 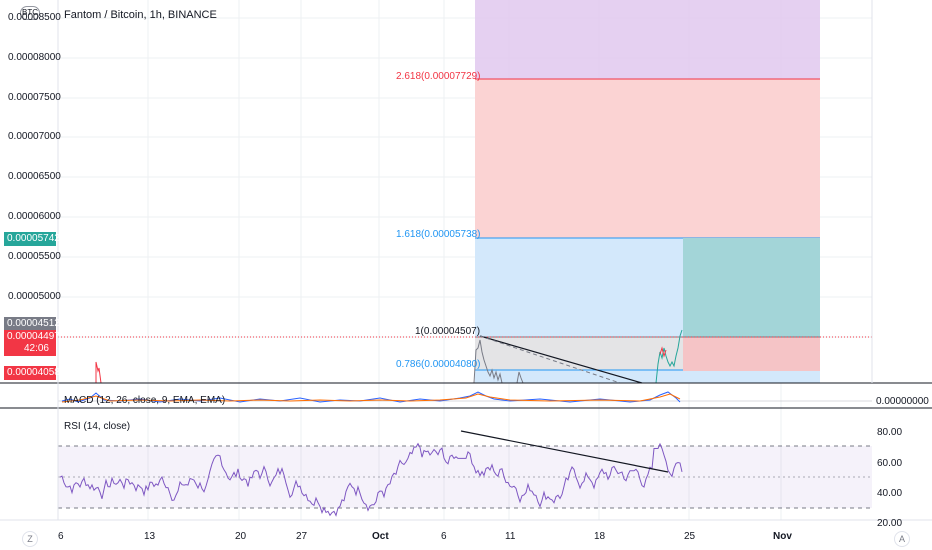 What do you see at coordinates (890, 463) in the screenshot?
I see `rsi-axis-label: 60.00` at bounding box center [890, 463].